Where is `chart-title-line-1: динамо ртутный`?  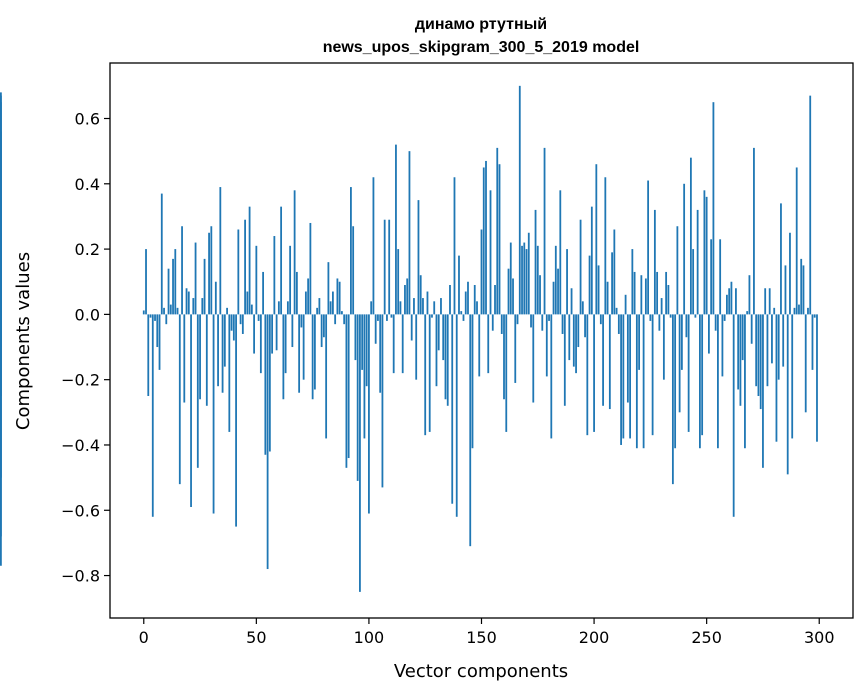 chart-title-line-1: динамо ртутный is located at coordinates (481, 24).